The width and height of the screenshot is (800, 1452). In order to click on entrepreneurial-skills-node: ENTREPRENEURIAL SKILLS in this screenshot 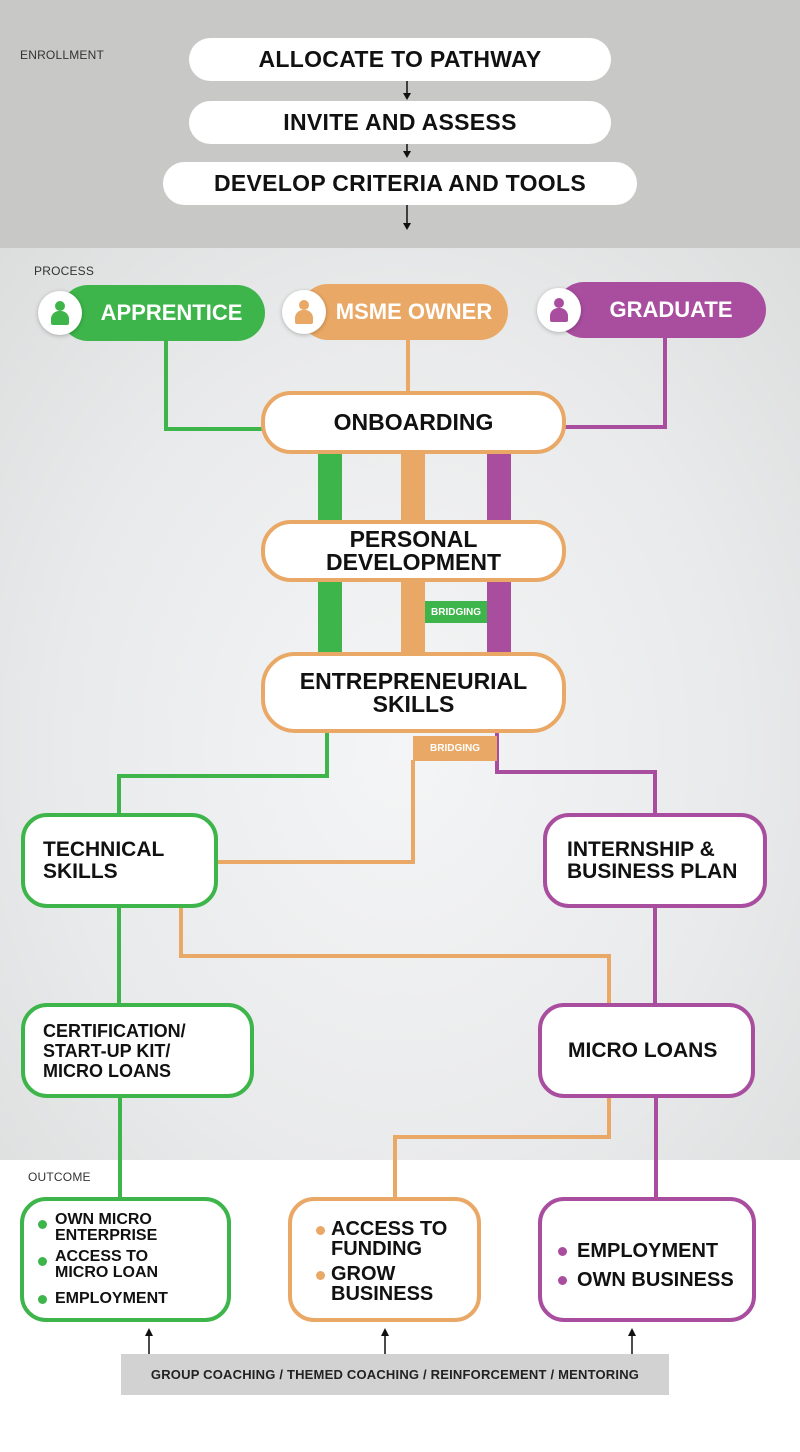, I will do `click(413, 692)`.